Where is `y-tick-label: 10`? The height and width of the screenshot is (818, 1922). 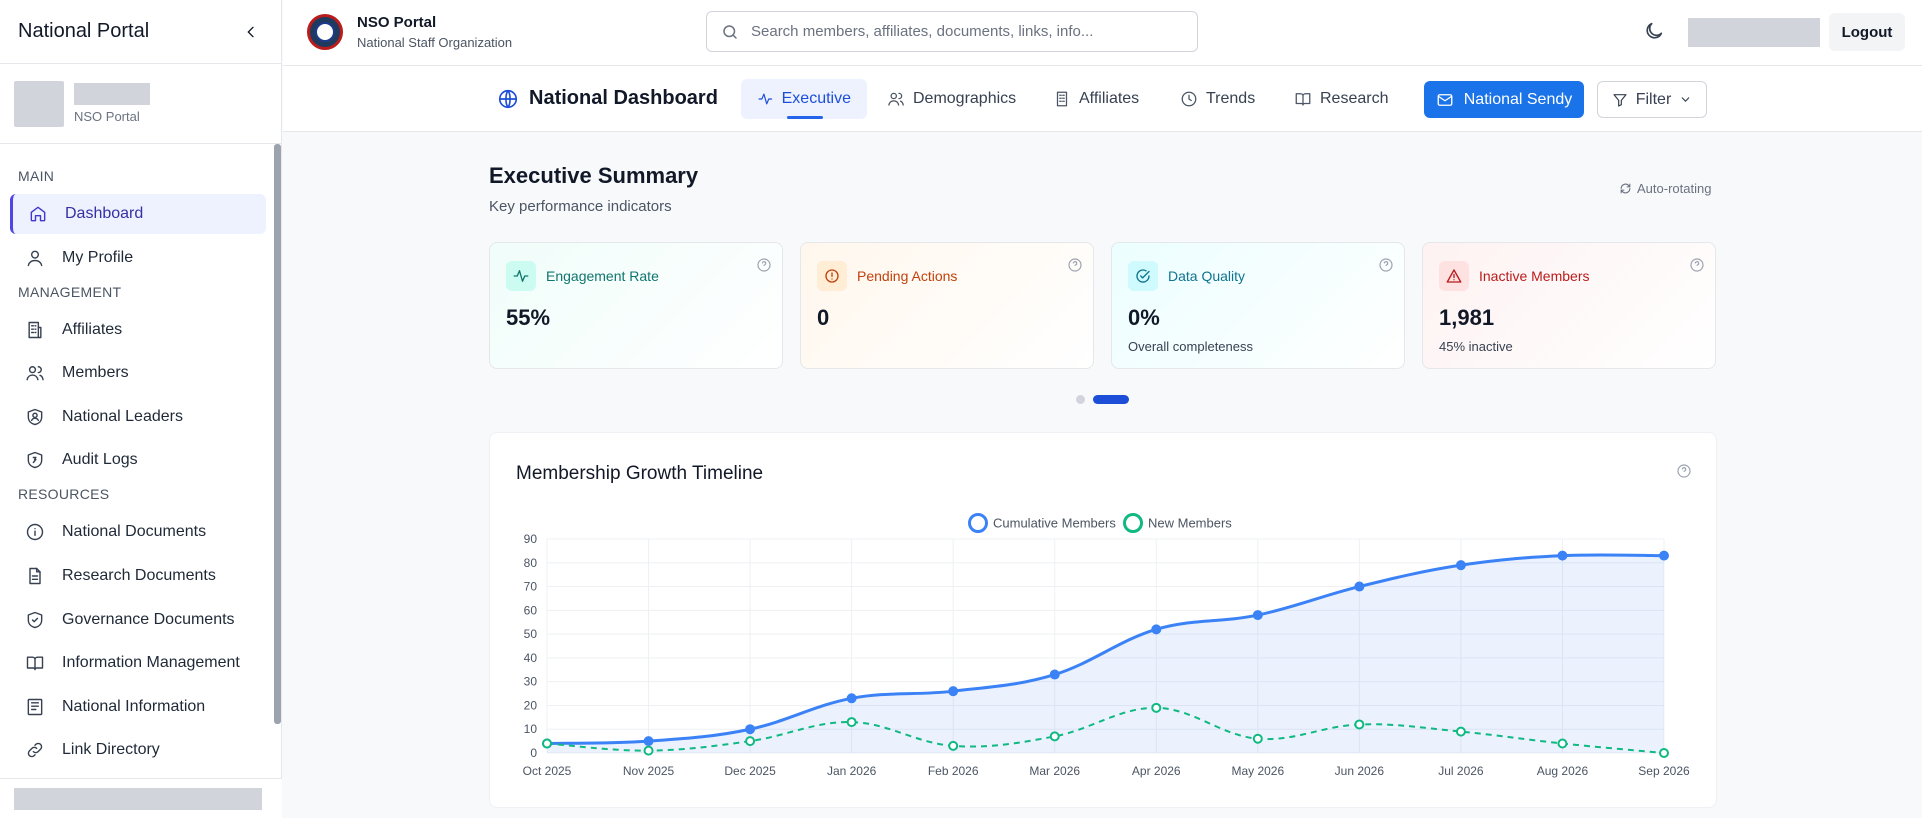 y-tick-label: 10 is located at coordinates (531, 729).